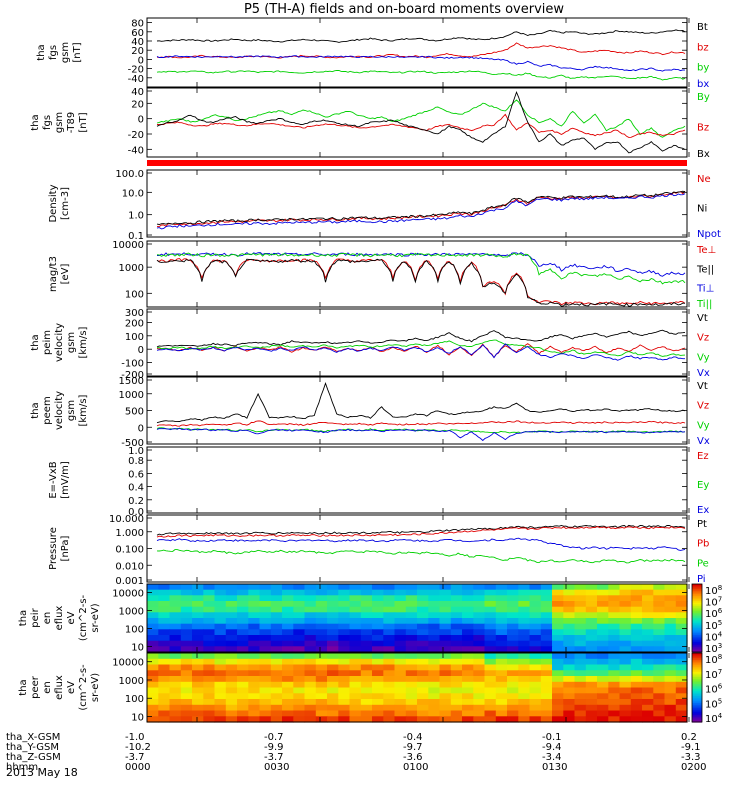 The height and width of the screenshot is (800, 750). What do you see at coordinates (131, 381) in the screenshot?
I see `ytick-label: 1500` at bounding box center [131, 381].